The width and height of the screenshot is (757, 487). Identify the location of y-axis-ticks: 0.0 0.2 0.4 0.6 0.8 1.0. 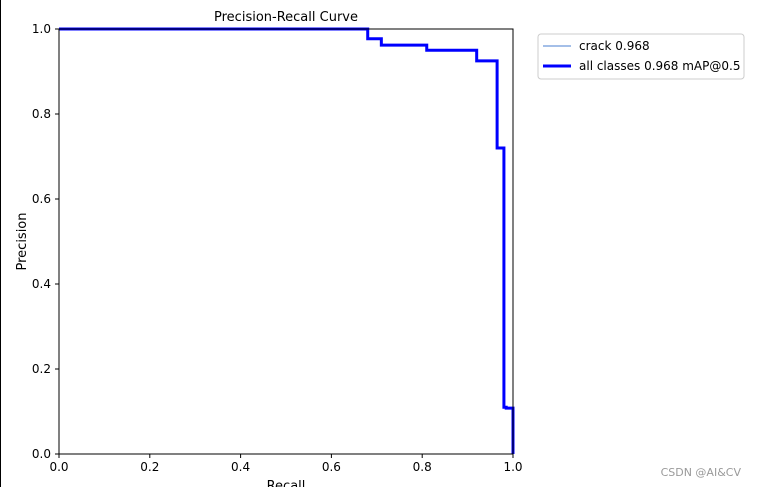
(45, 241).